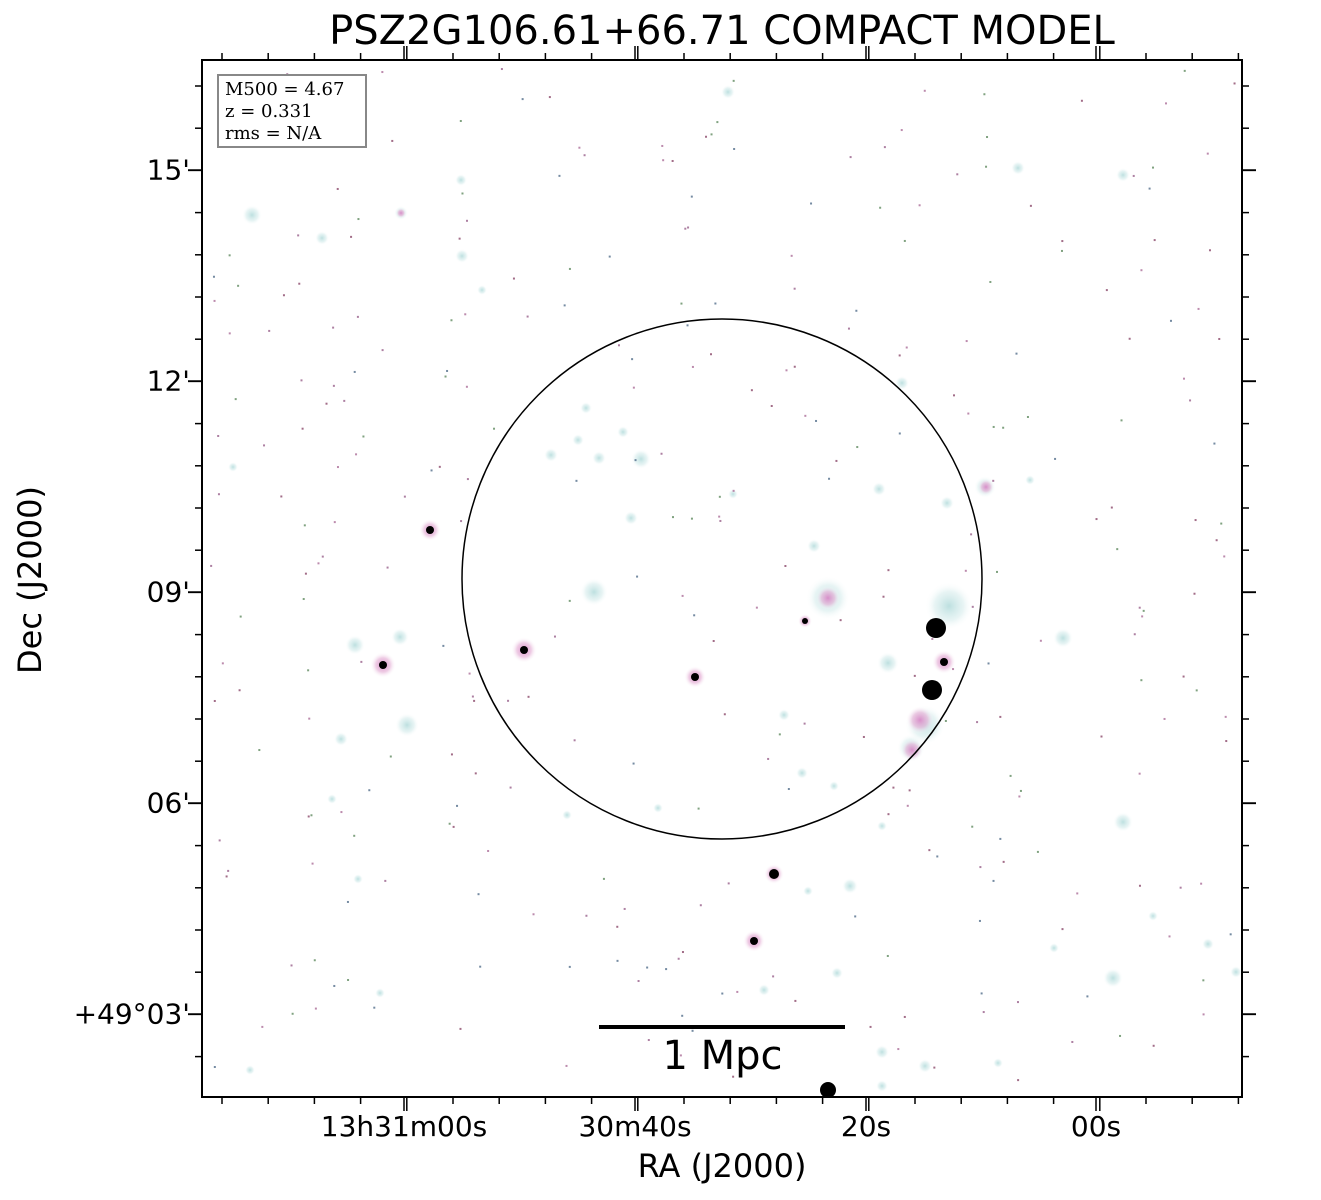  What do you see at coordinates (30, 580) in the screenshot?
I see `y-axis-label: Dec (J2000)` at bounding box center [30, 580].